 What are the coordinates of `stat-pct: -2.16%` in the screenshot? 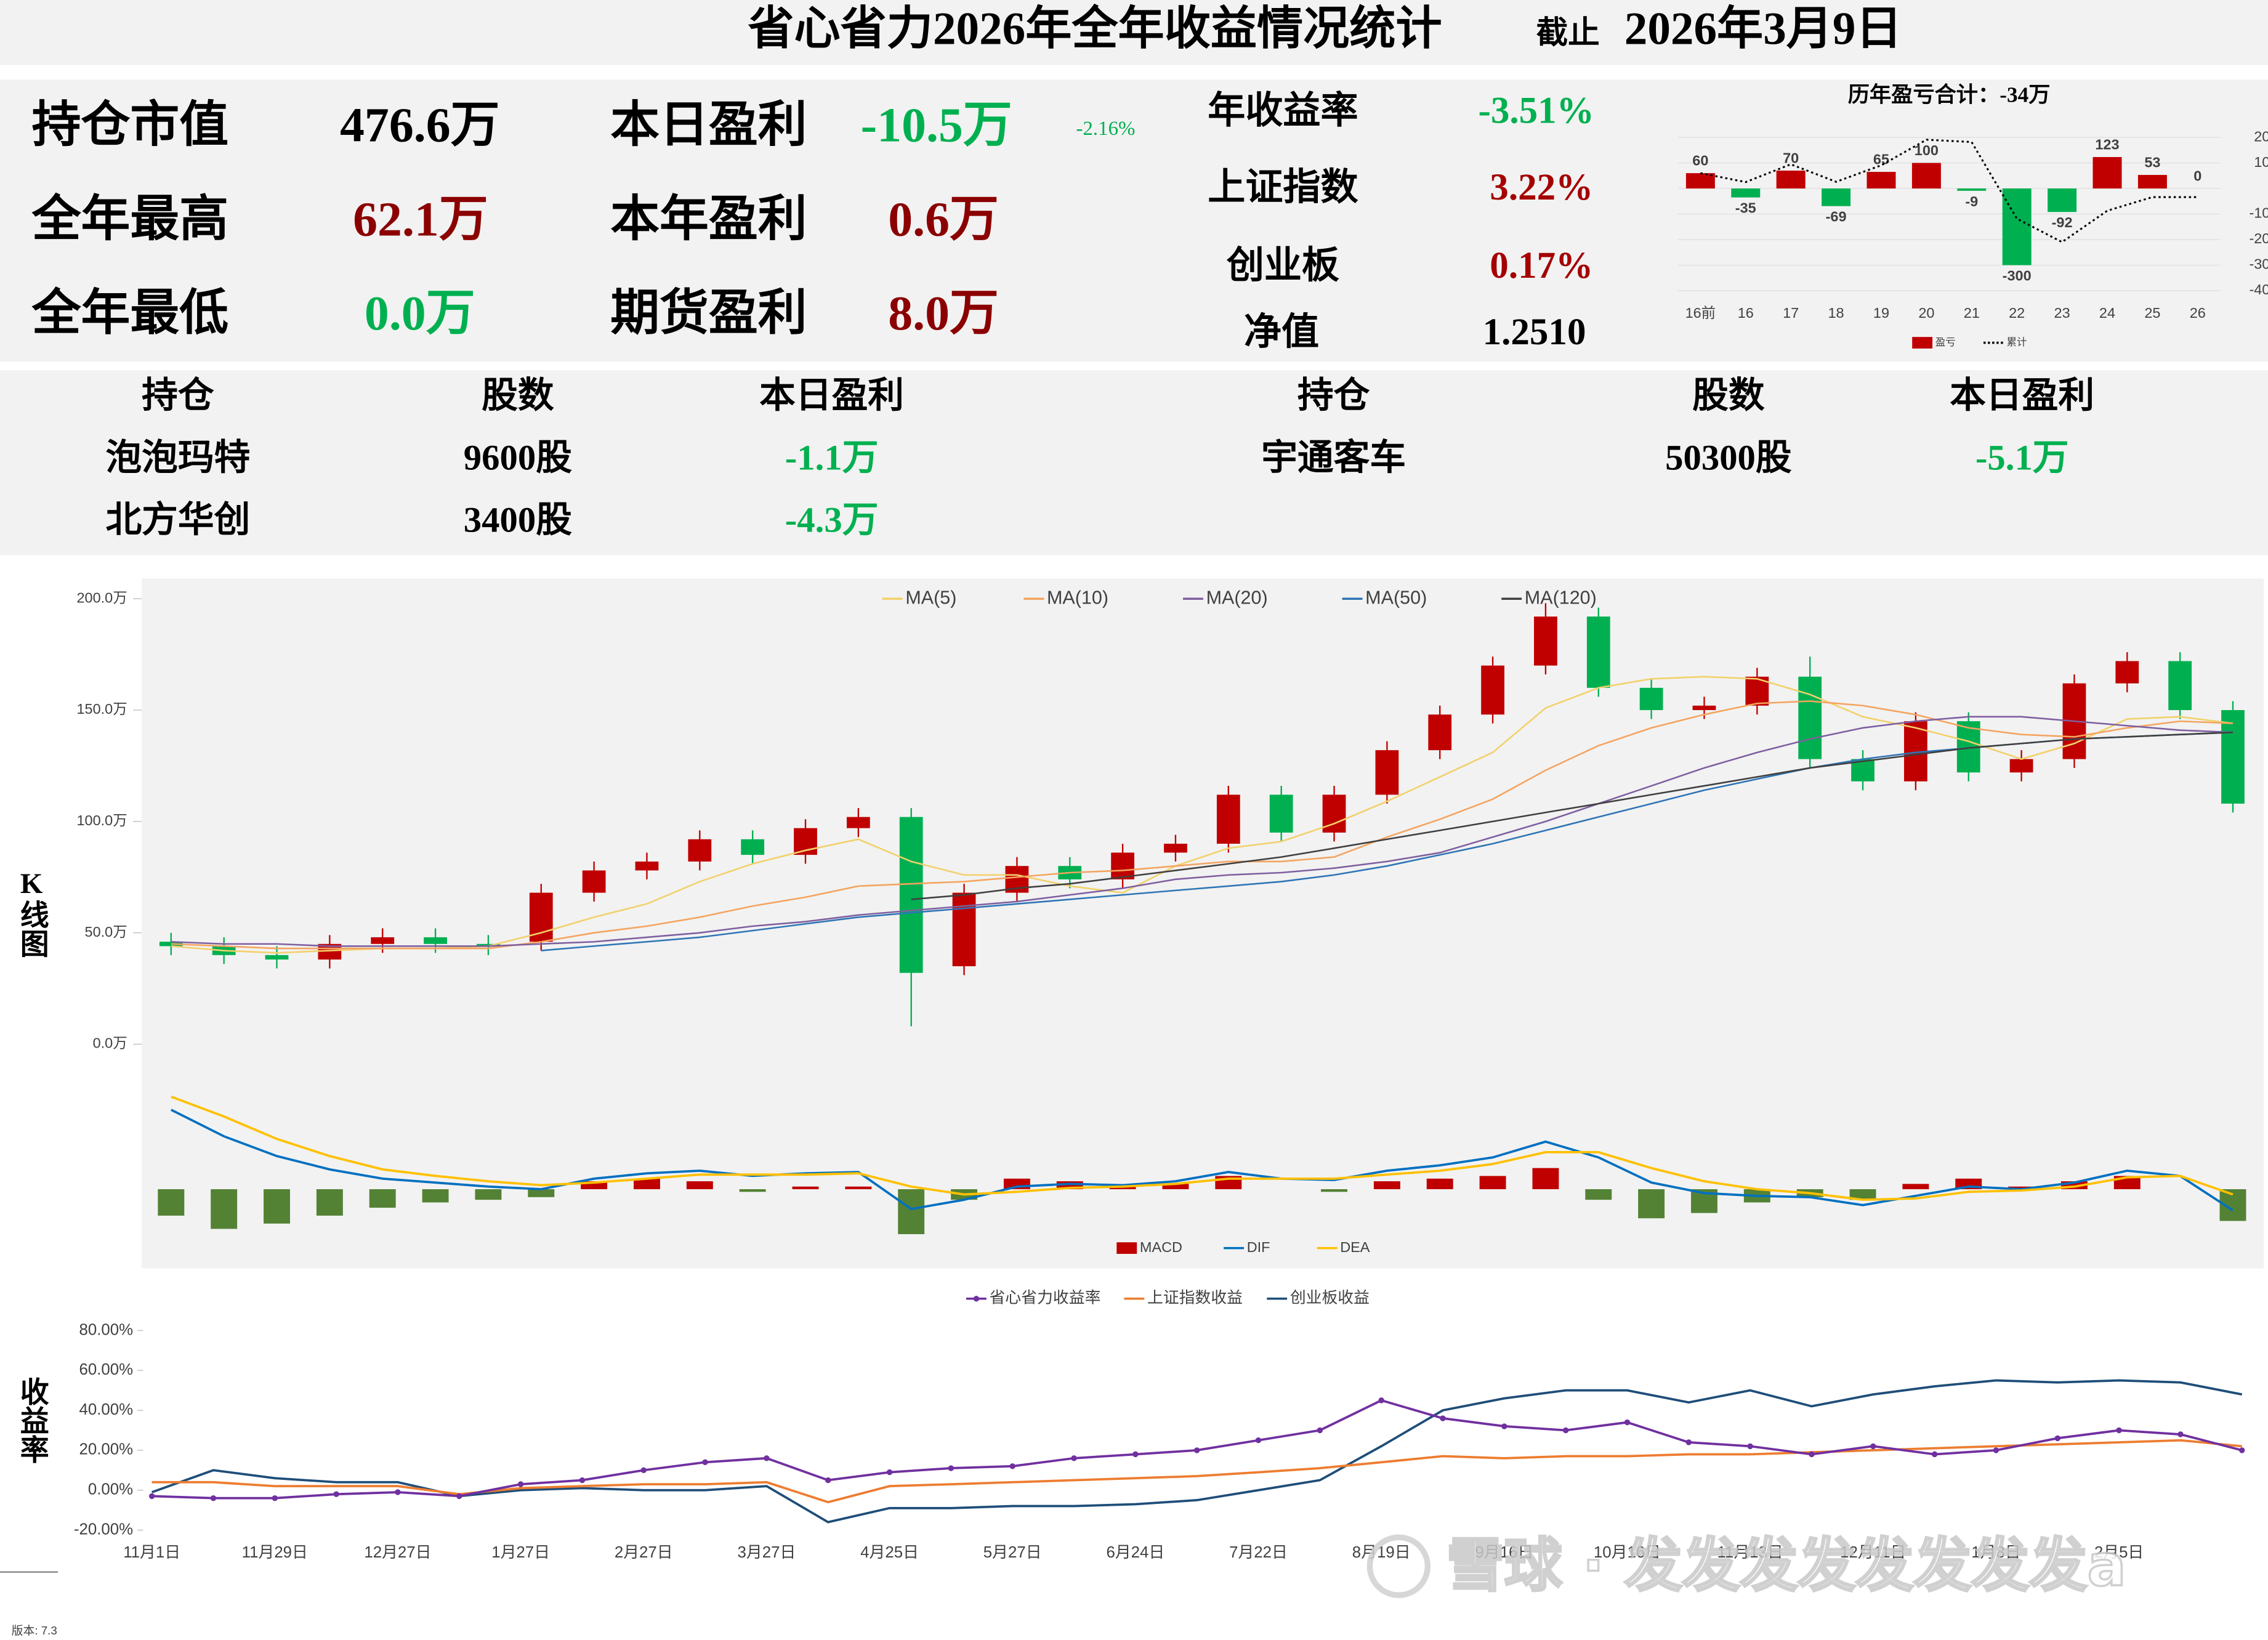 It's located at (1106, 129).